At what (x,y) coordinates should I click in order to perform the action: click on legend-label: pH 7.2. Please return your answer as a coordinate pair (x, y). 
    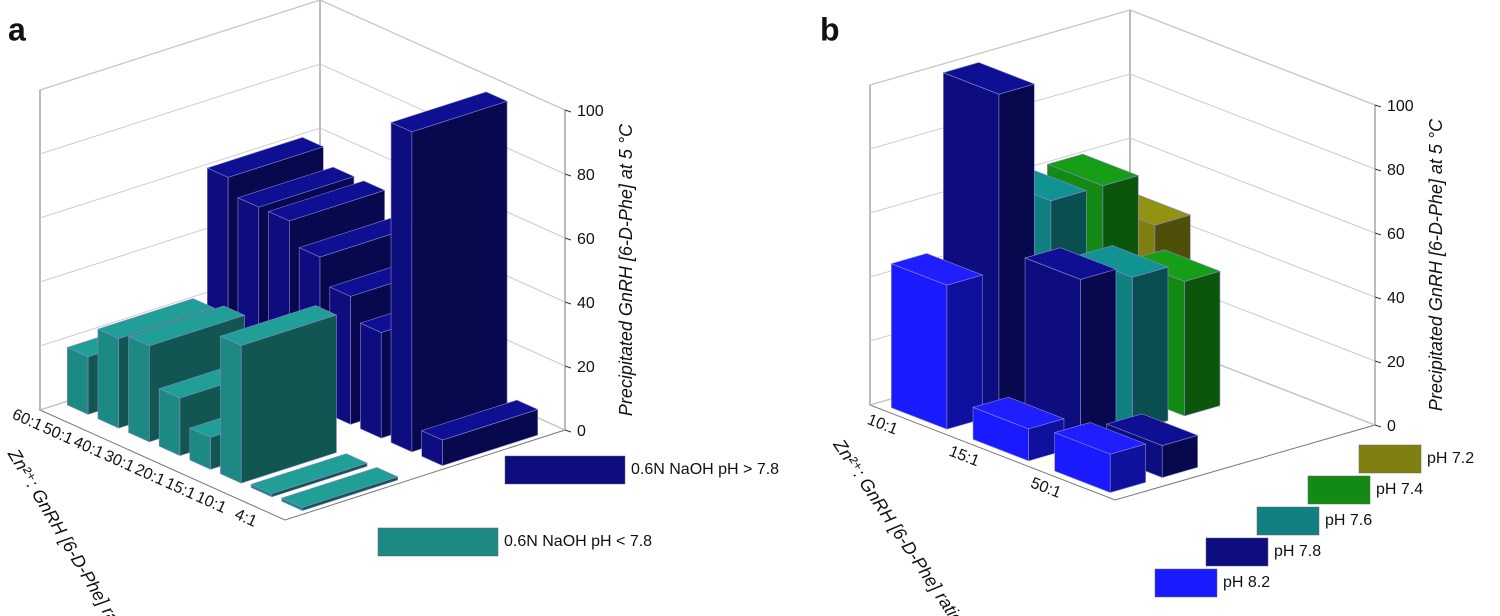
    Looking at the image, I should click on (1450, 458).